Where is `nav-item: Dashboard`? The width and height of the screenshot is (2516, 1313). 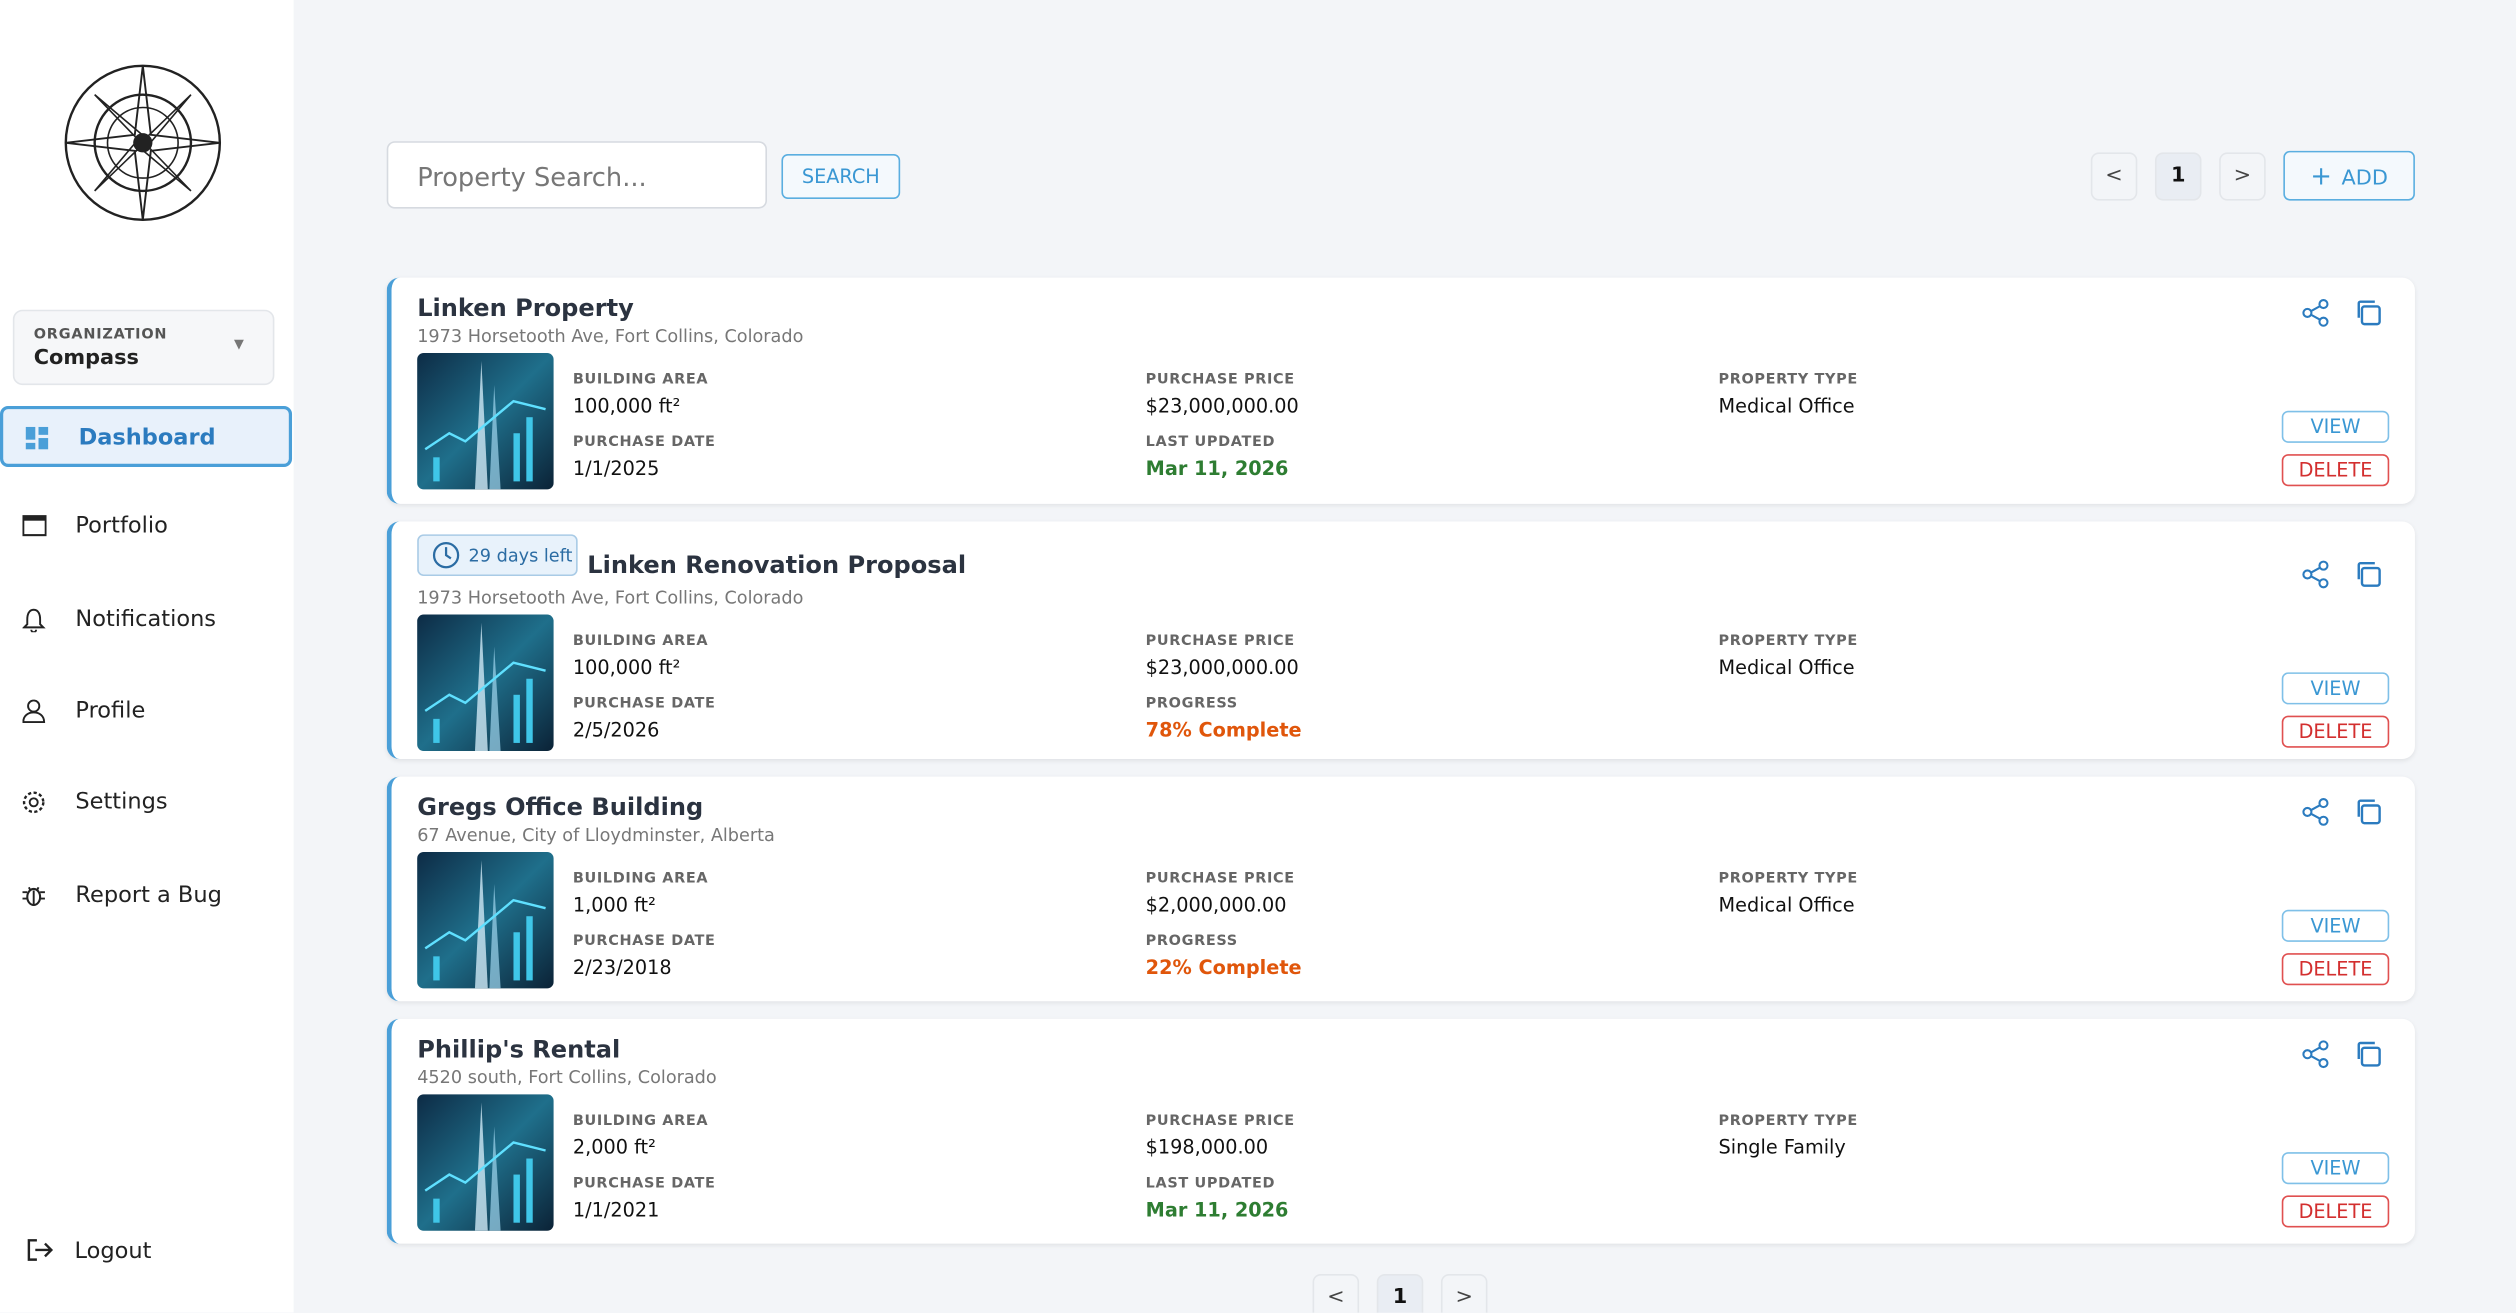 nav-item: Dashboard is located at coordinates (146, 436).